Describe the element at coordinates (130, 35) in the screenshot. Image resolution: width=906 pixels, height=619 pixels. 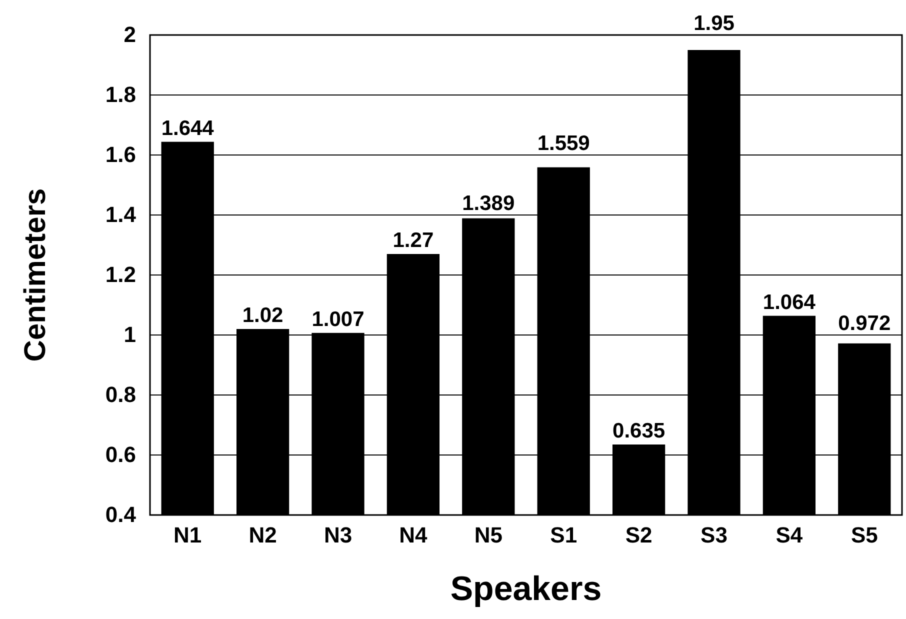
I see `y-tick-label: 2` at that location.